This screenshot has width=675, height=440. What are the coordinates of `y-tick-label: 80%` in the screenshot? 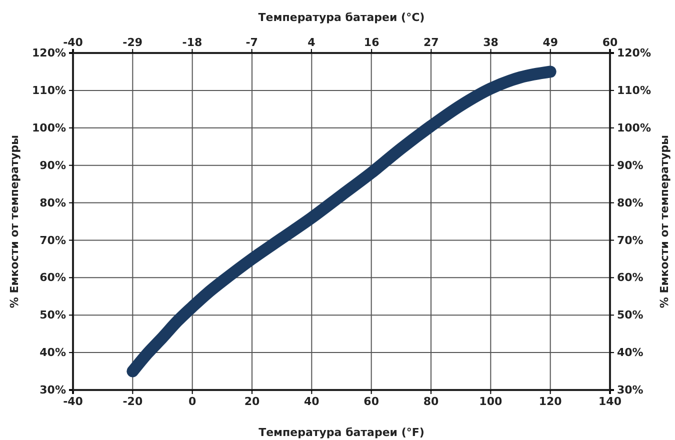 It's located at (53, 203).